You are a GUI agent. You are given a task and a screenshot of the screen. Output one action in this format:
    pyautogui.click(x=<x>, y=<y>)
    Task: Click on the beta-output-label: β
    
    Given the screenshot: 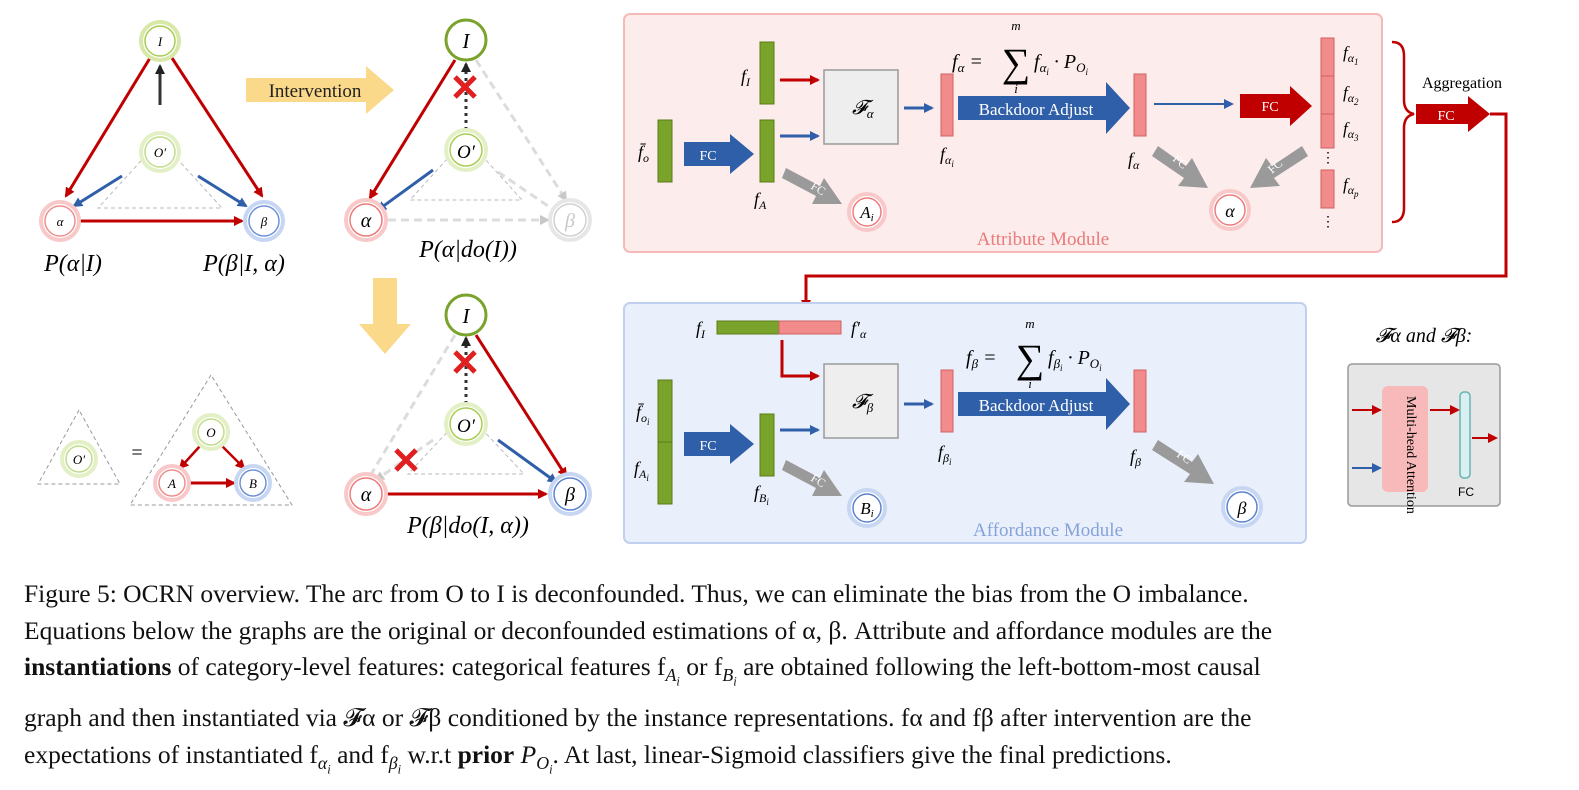 What is the action you would take?
    pyautogui.click(x=1242, y=508)
    